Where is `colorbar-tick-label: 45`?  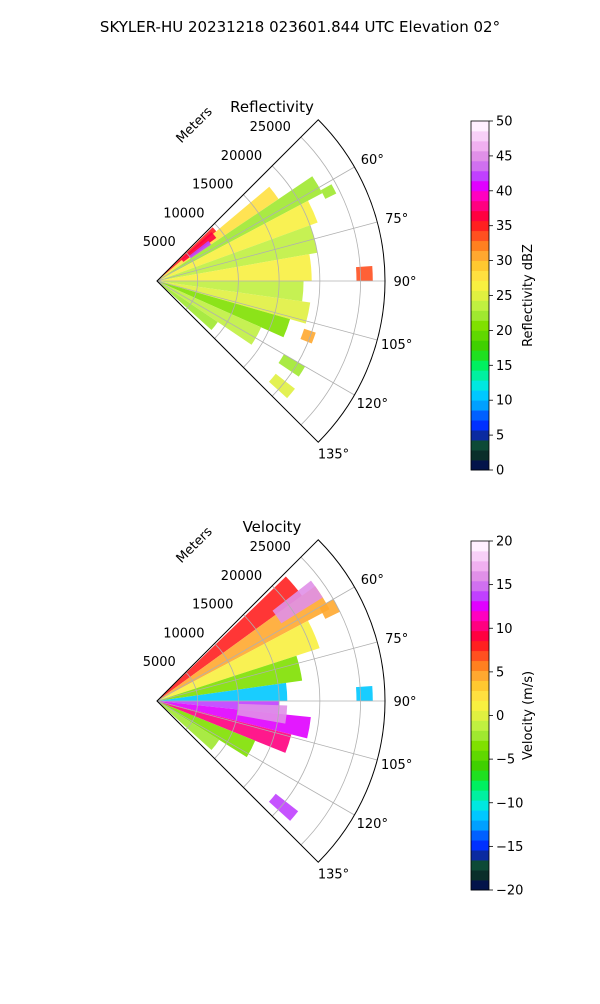
colorbar-tick-label: 45 is located at coordinates (504, 156).